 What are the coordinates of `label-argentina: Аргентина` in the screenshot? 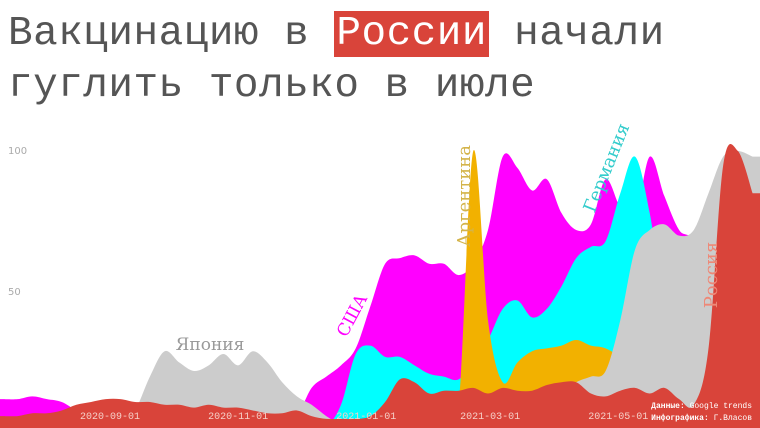 It's located at (464, 196).